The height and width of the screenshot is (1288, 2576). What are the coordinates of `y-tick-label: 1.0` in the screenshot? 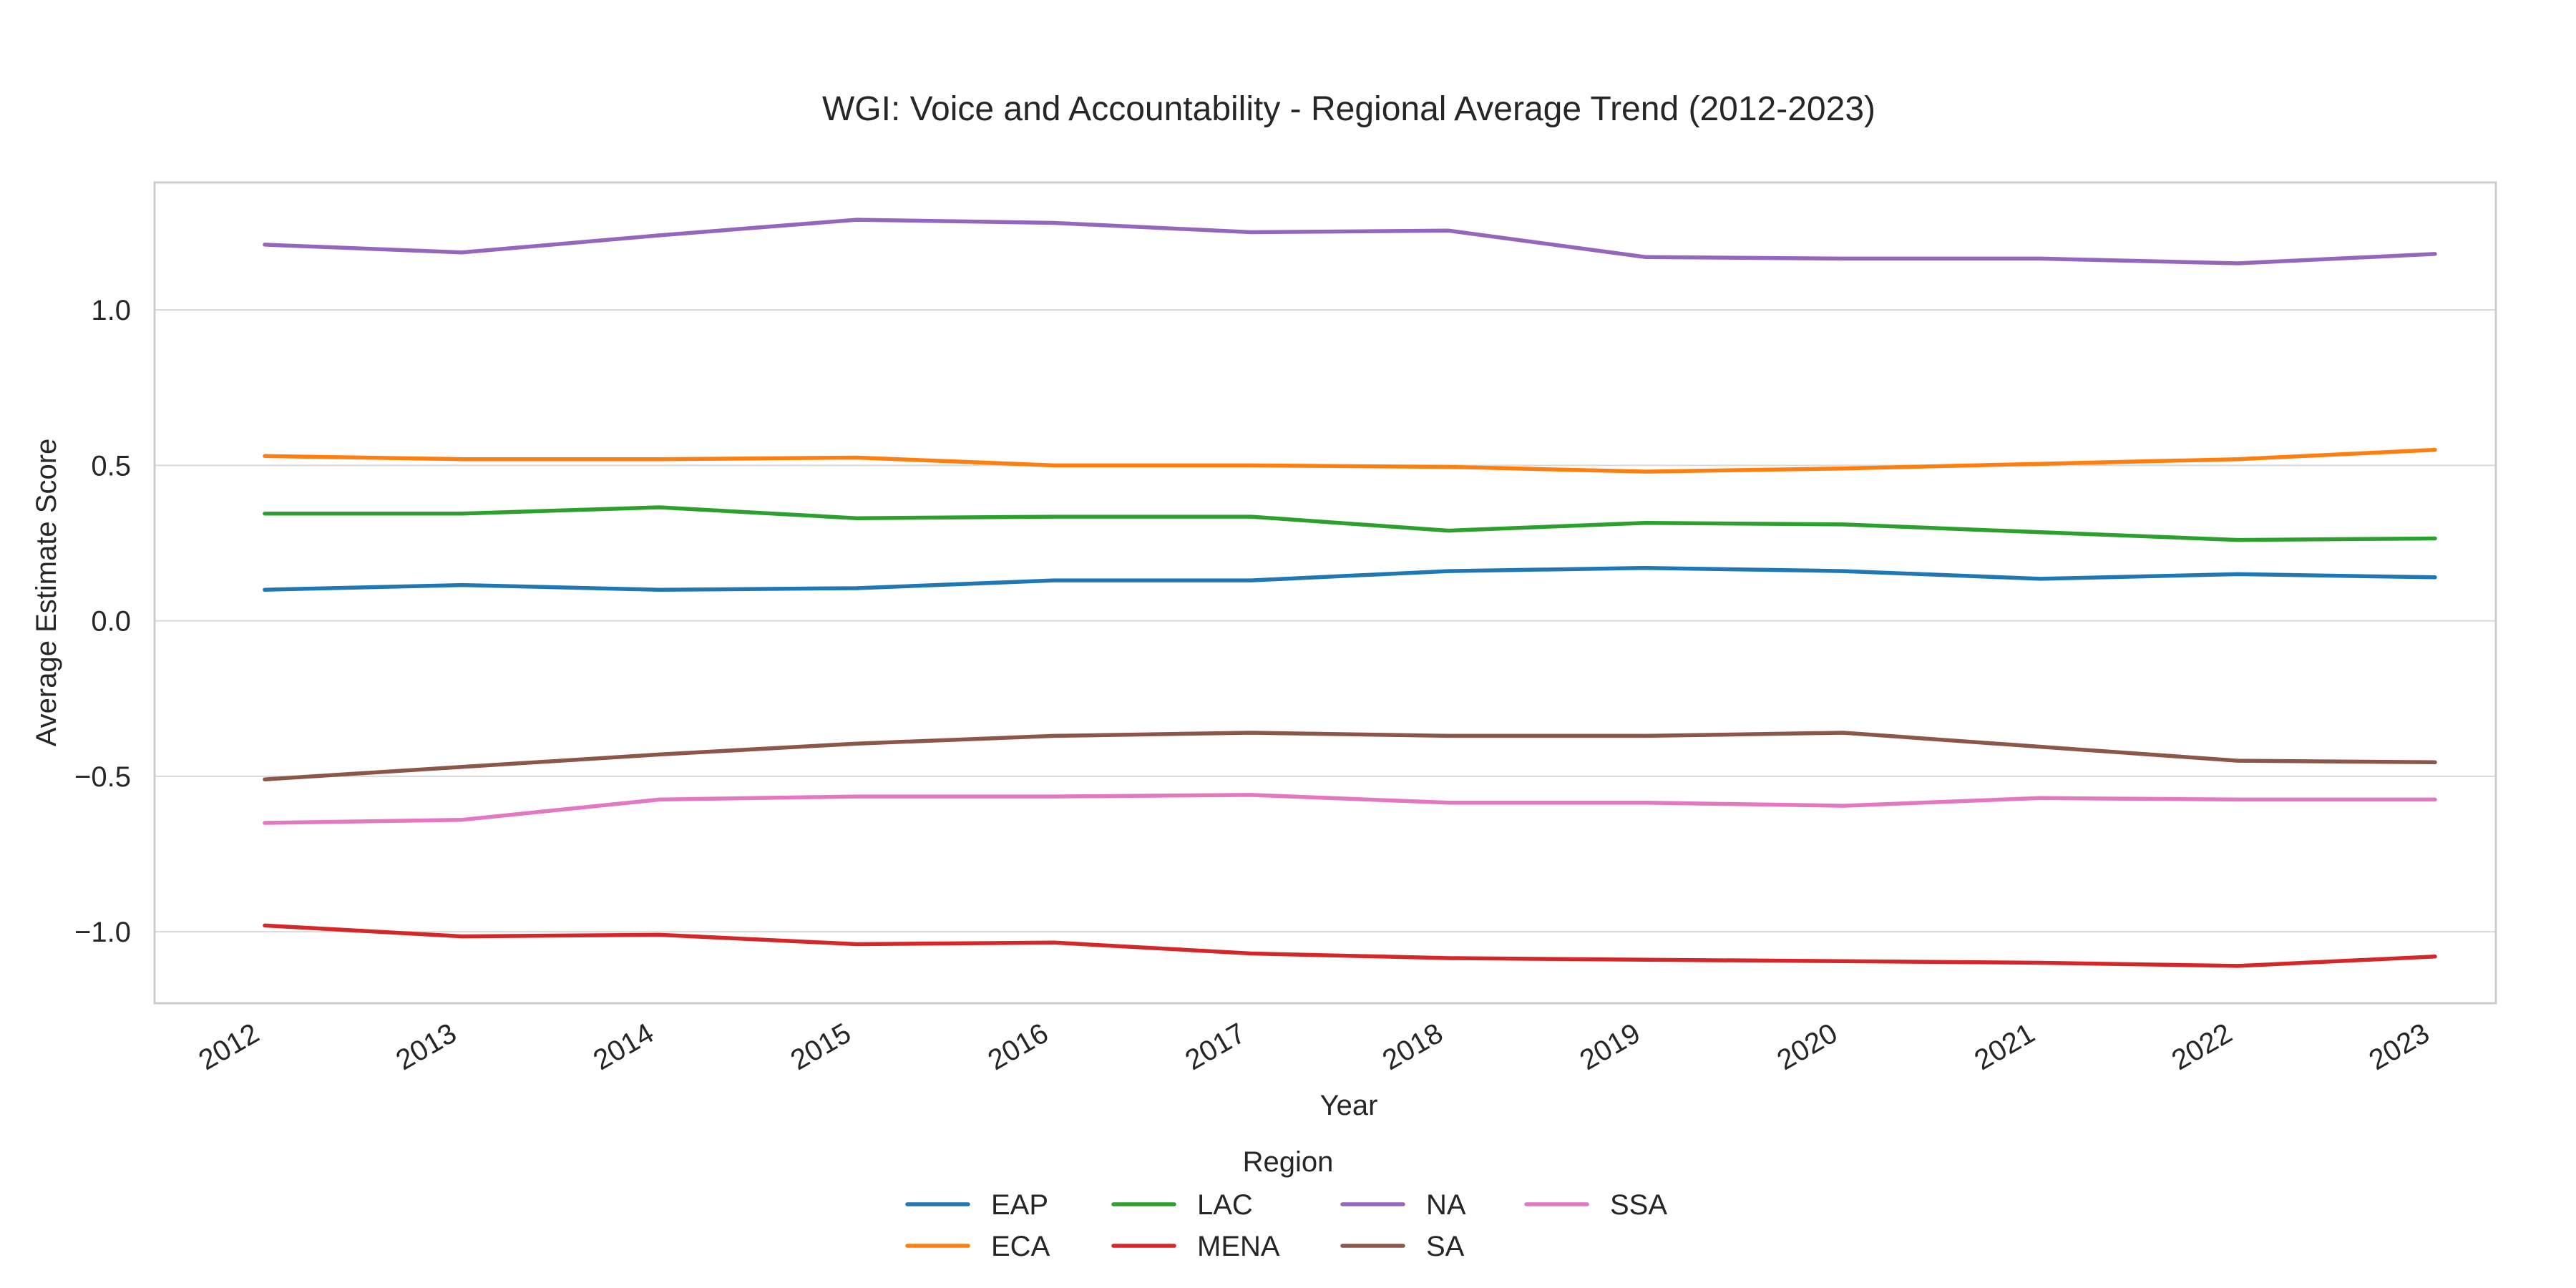 It's located at (111, 310).